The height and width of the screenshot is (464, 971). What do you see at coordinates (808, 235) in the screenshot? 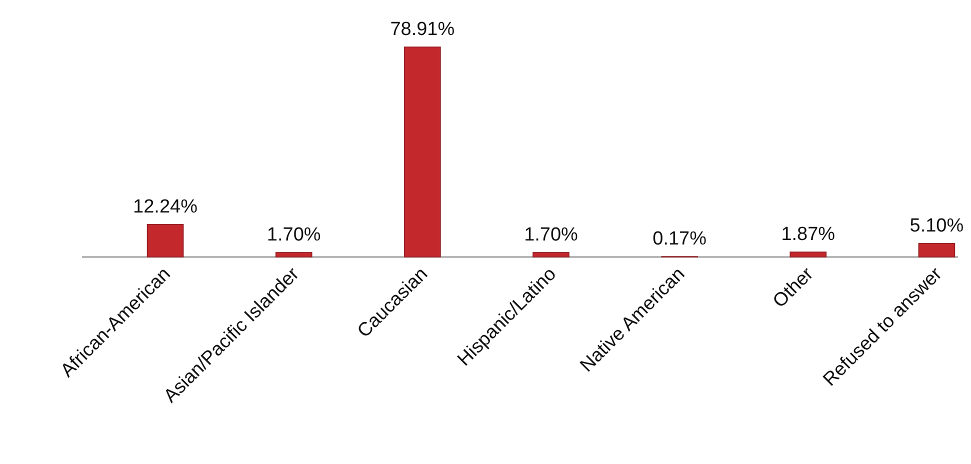
I see `data-label: 1.87%` at bounding box center [808, 235].